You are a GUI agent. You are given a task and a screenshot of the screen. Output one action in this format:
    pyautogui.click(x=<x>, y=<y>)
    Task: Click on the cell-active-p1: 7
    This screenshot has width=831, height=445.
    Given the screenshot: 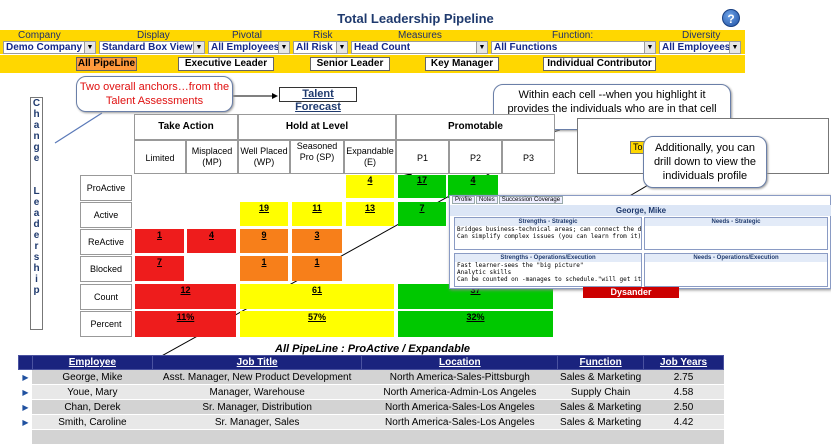 What is the action you would take?
    pyautogui.click(x=422, y=214)
    